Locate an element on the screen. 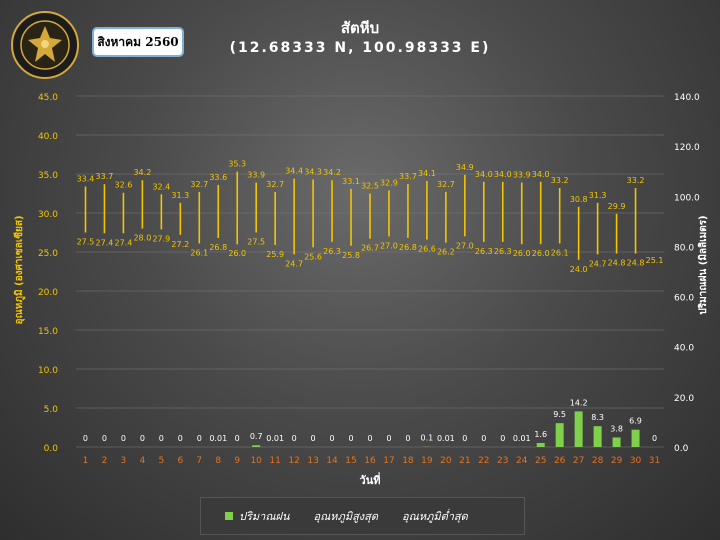 Image resolution: width=720 pixels, height=540 pixels. max-temp-label: 33.9 is located at coordinates (256, 175).